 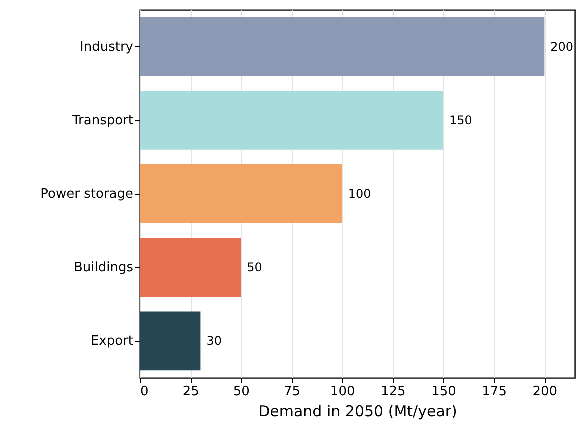 What do you see at coordinates (107, 47) in the screenshot?
I see `y-tick-label: Industry` at bounding box center [107, 47].